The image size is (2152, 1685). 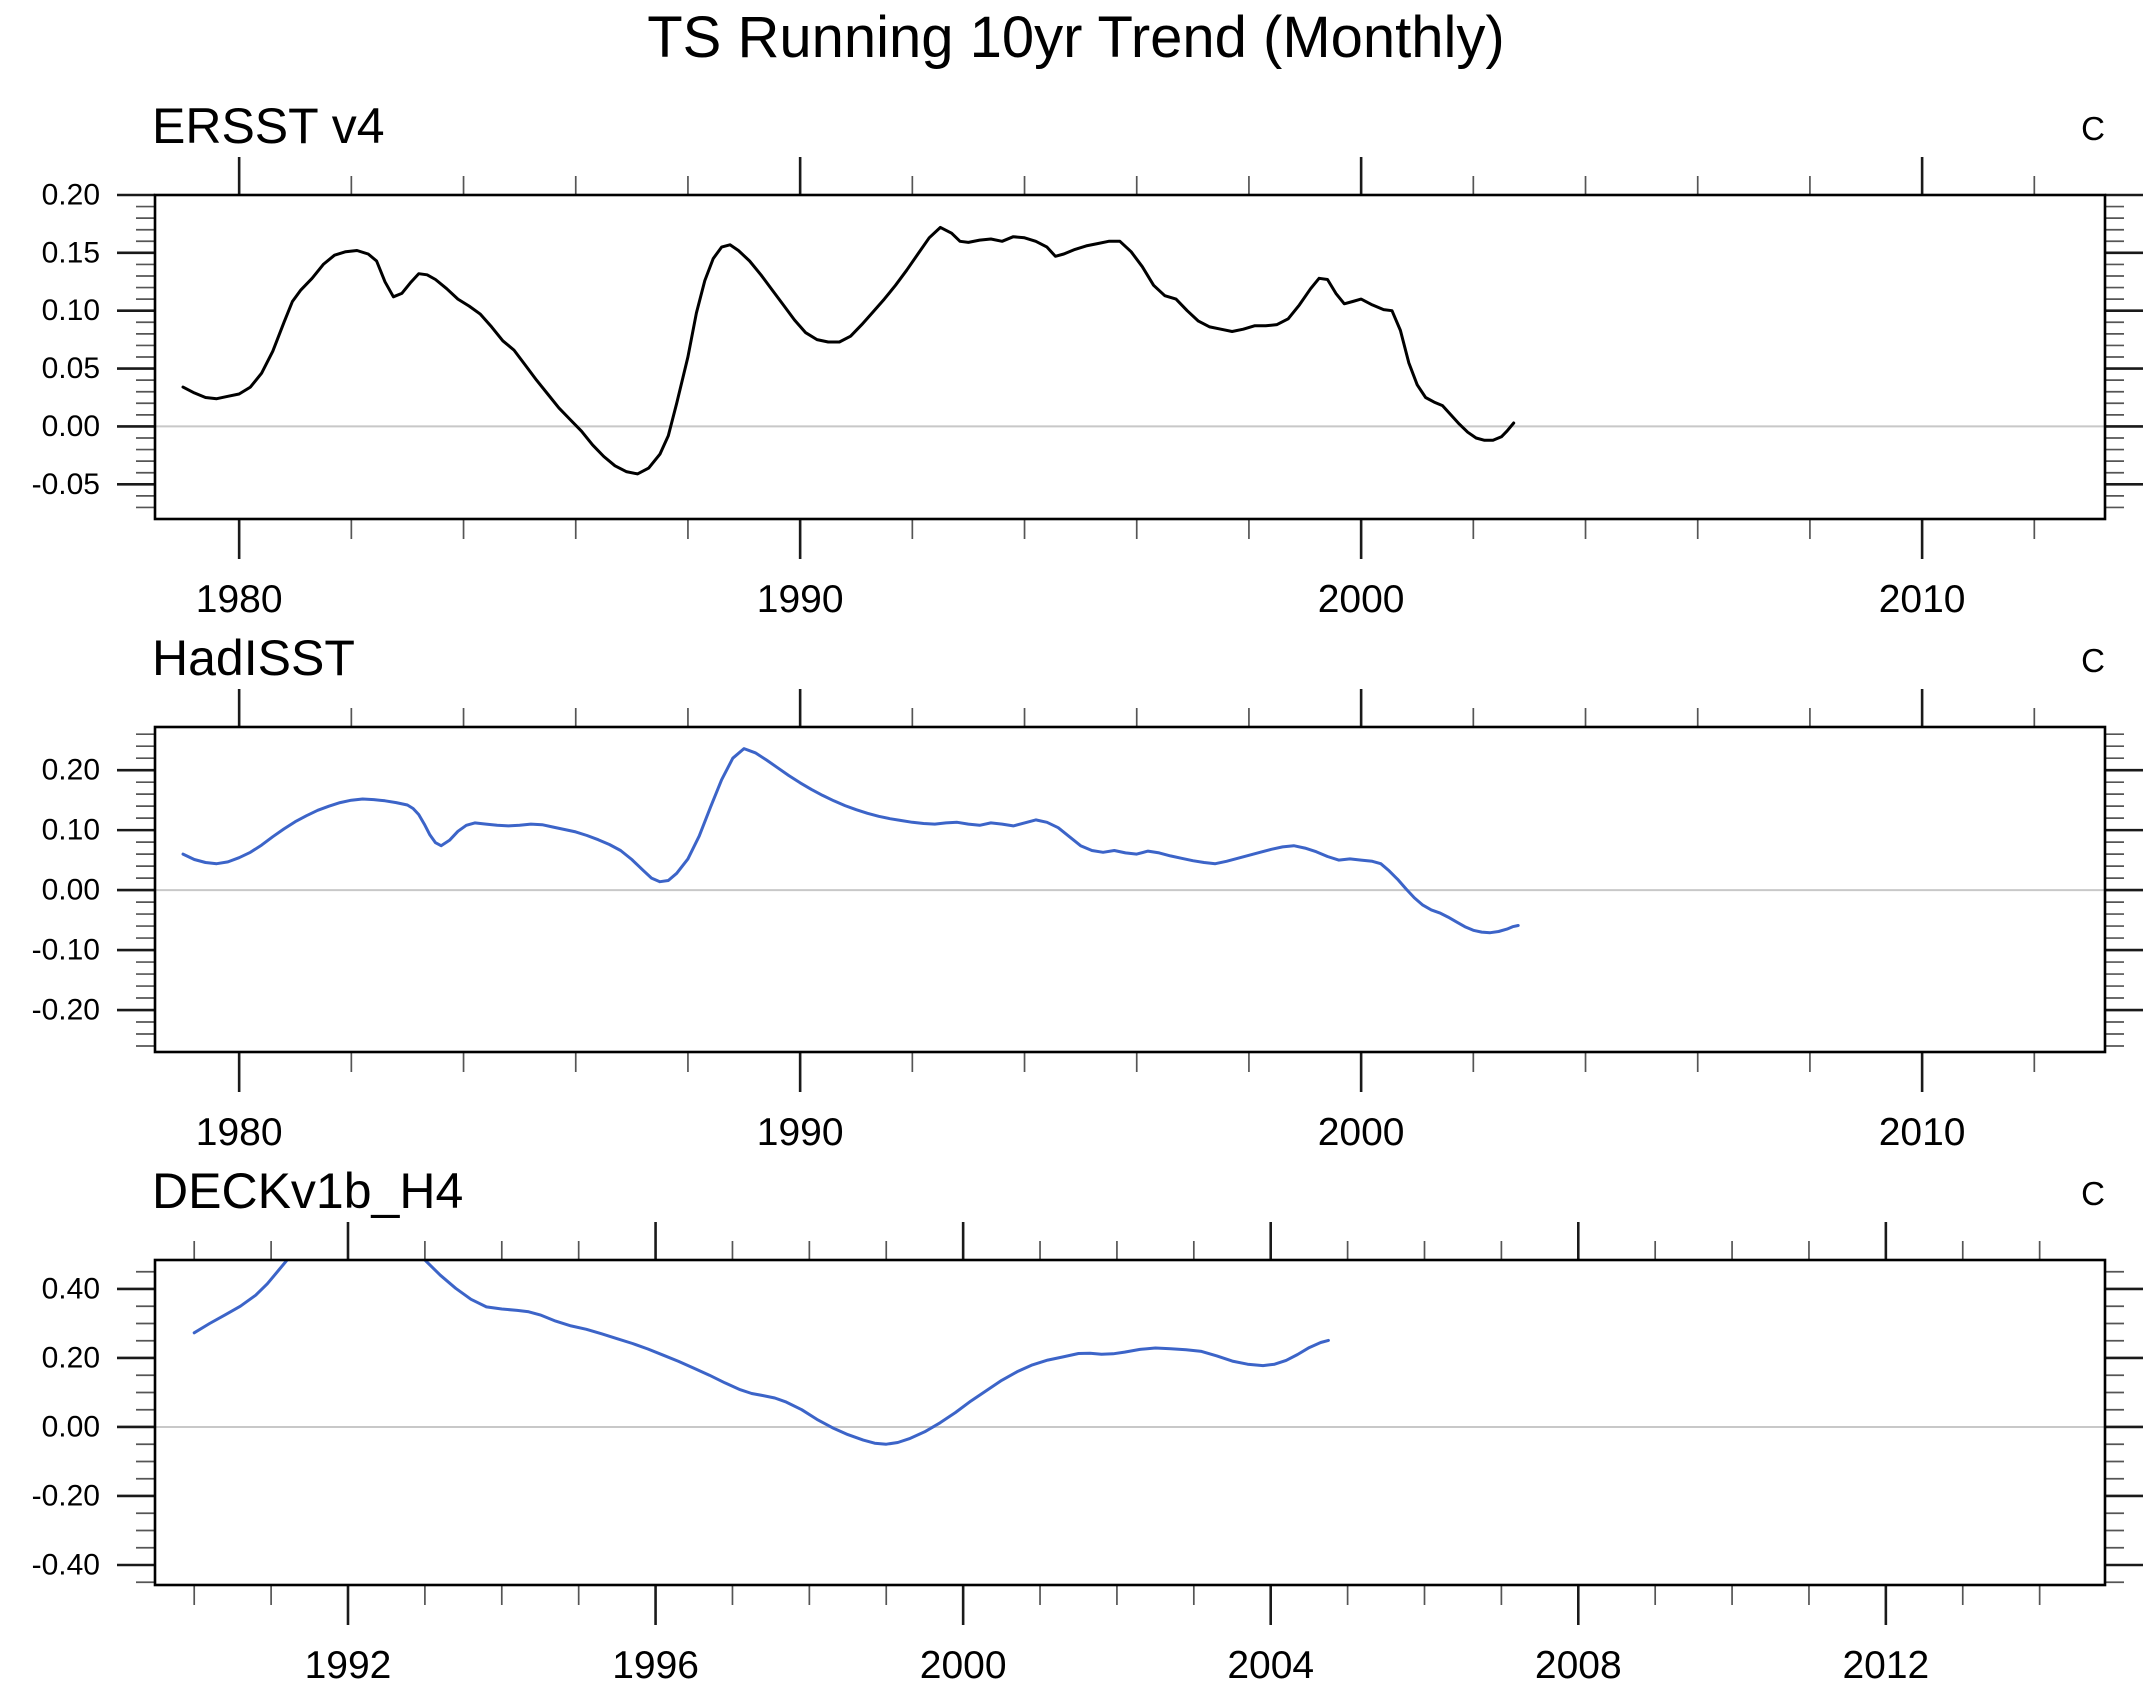 I want to click on svg-text: 2012, so click(x=1885, y=1664).